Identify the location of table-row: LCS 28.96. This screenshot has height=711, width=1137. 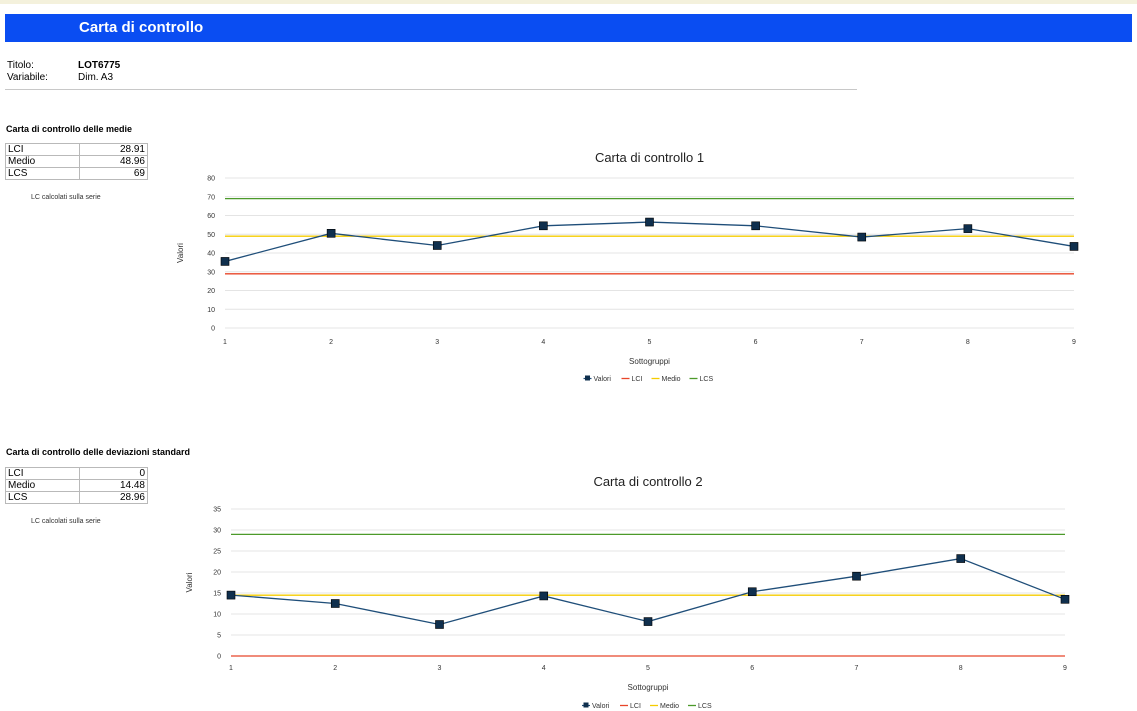
(77, 497).